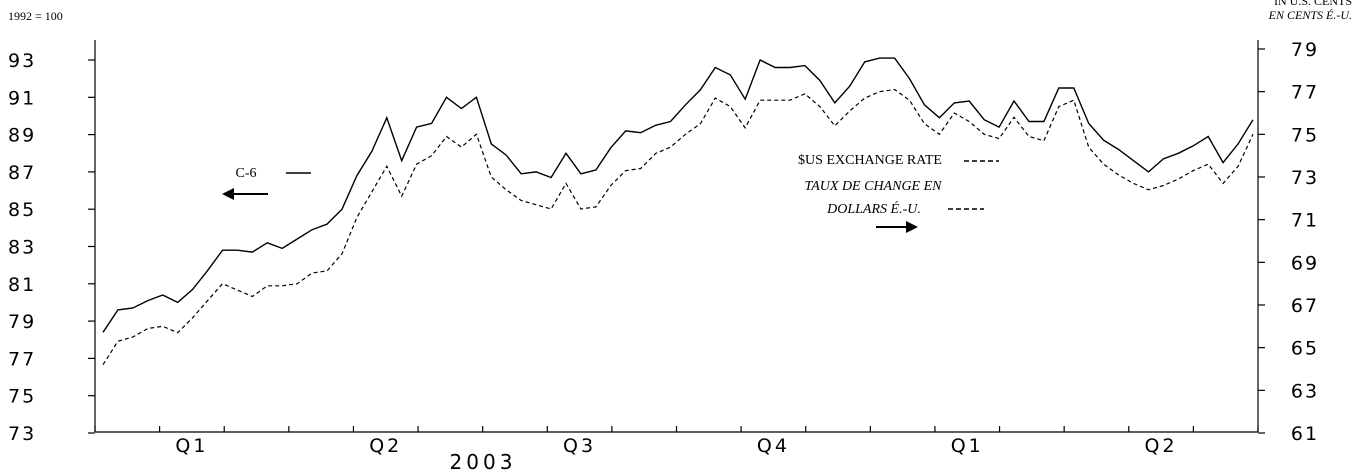 The height and width of the screenshot is (472, 1361). What do you see at coordinates (483, 461) in the screenshot?
I see `x-axis-year-label: 2003` at bounding box center [483, 461].